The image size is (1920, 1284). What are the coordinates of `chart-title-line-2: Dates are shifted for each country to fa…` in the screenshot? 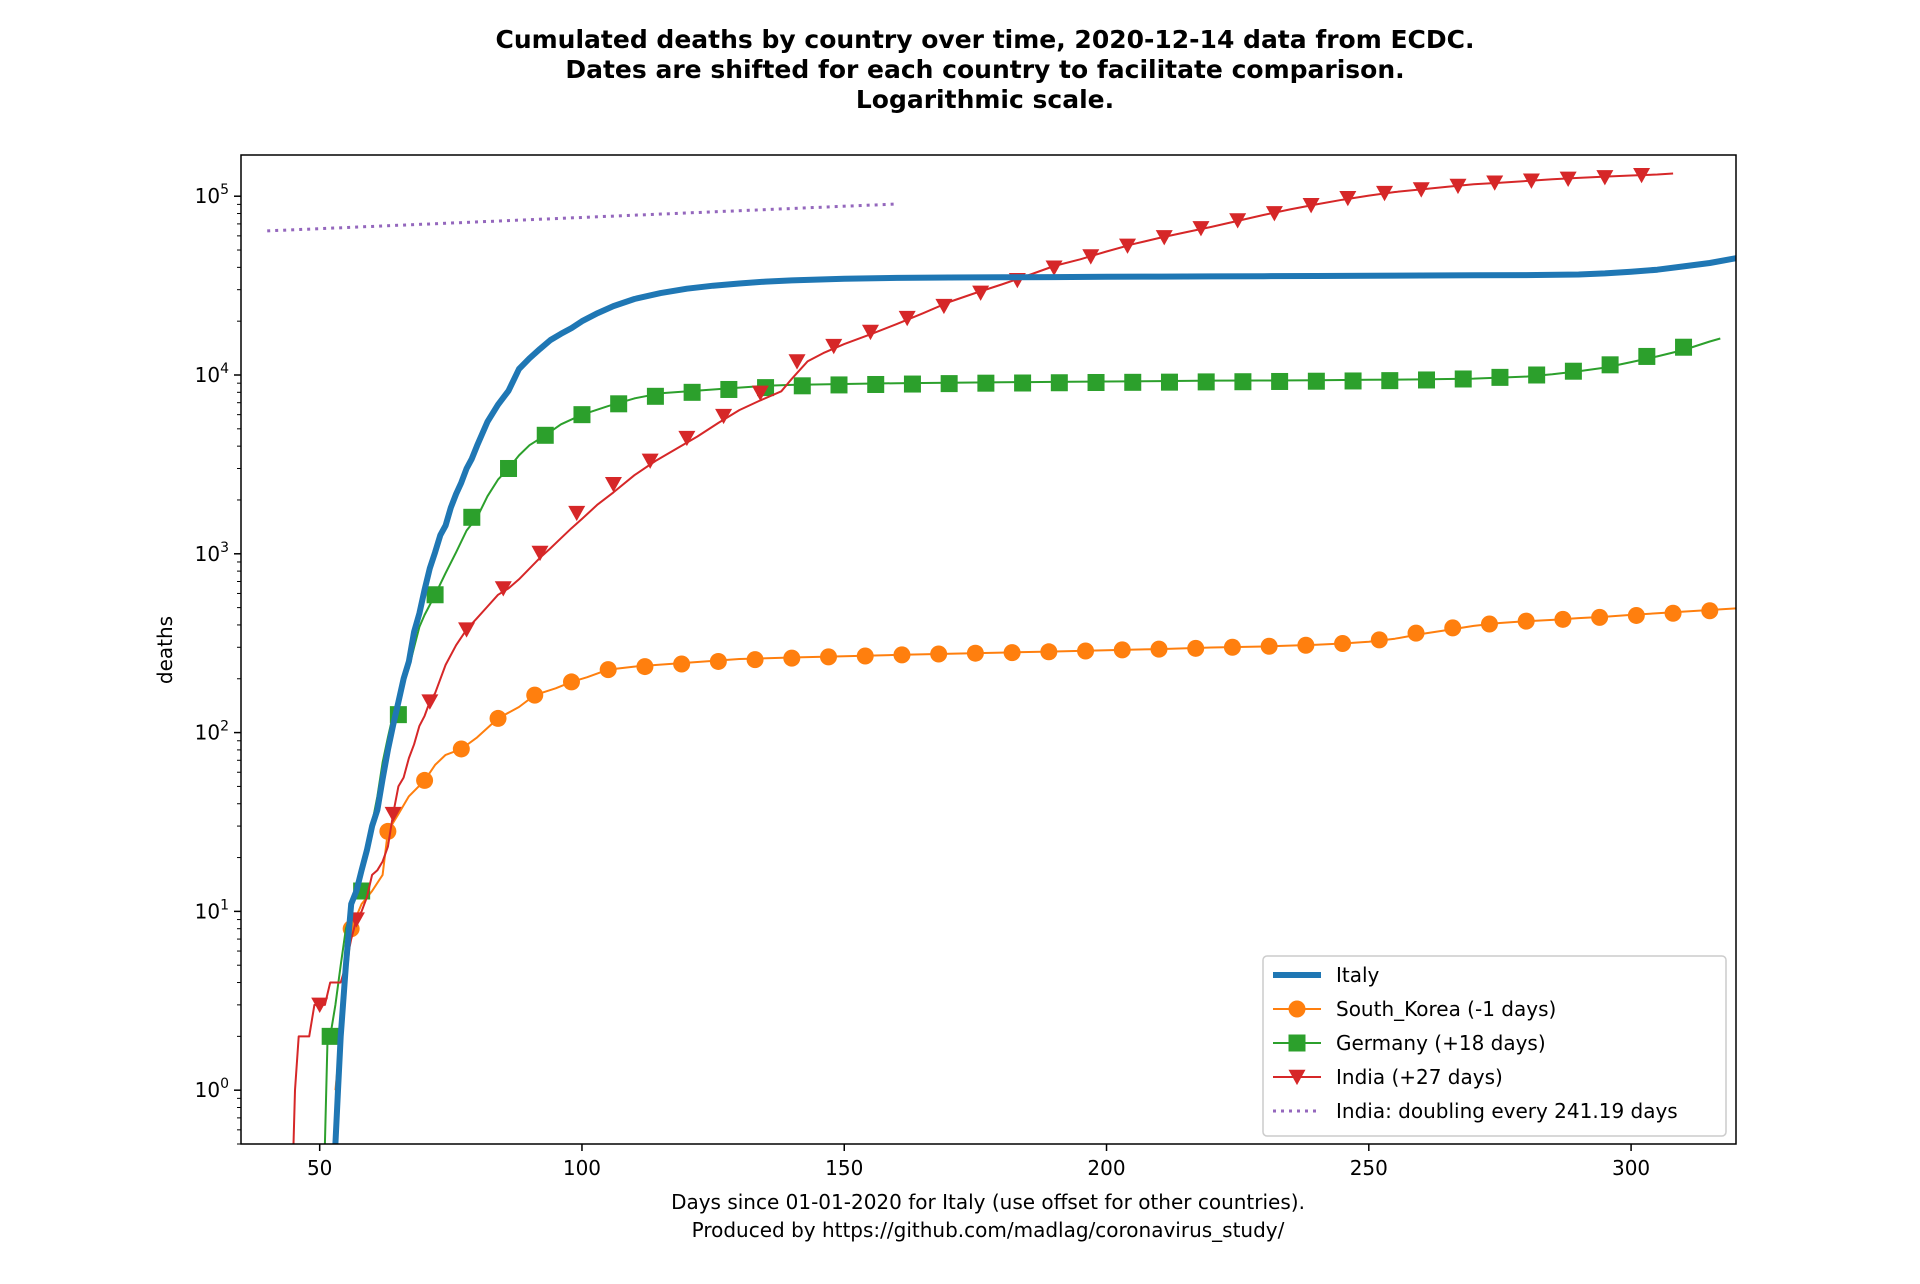 It's located at (984, 69).